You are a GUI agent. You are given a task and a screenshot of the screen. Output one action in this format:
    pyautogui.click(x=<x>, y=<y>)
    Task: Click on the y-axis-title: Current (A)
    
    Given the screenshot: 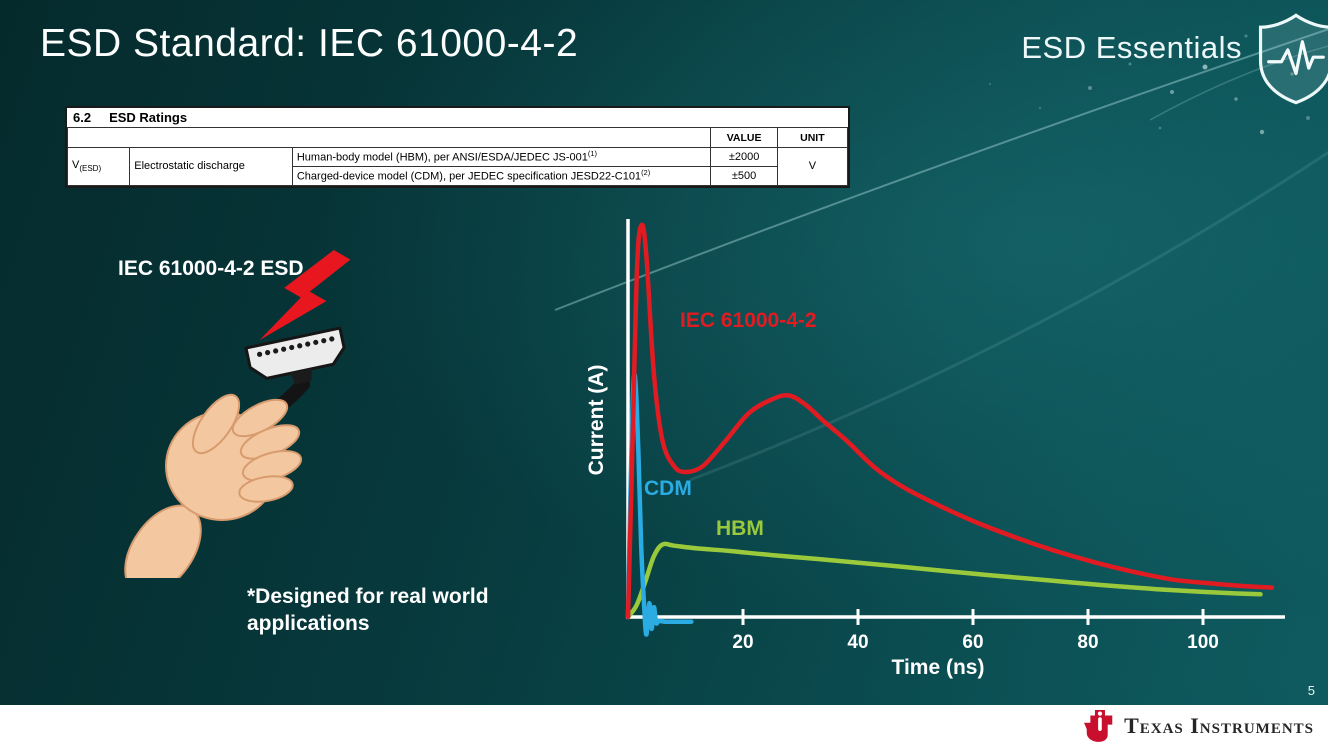 What is the action you would take?
    pyautogui.click(x=598, y=420)
    